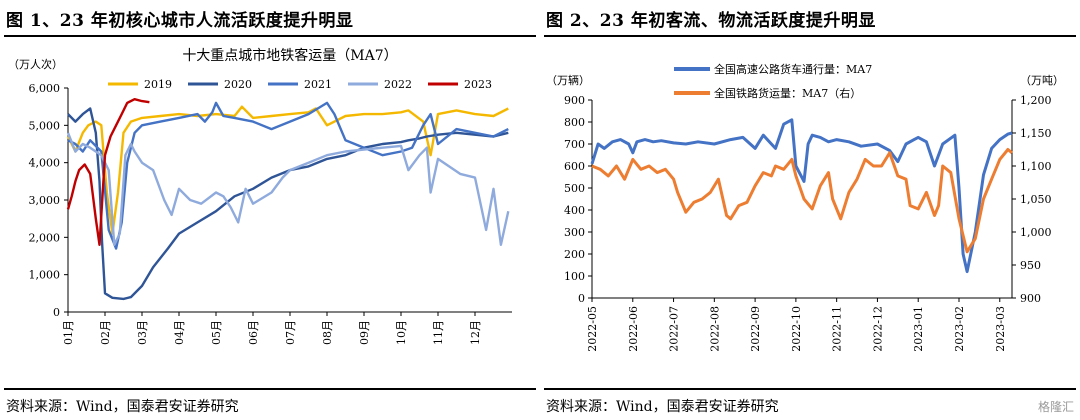 Image resolution: width=1080 pixels, height=420 pixels. I want to click on y-tick-label: 900, so click(574, 100).